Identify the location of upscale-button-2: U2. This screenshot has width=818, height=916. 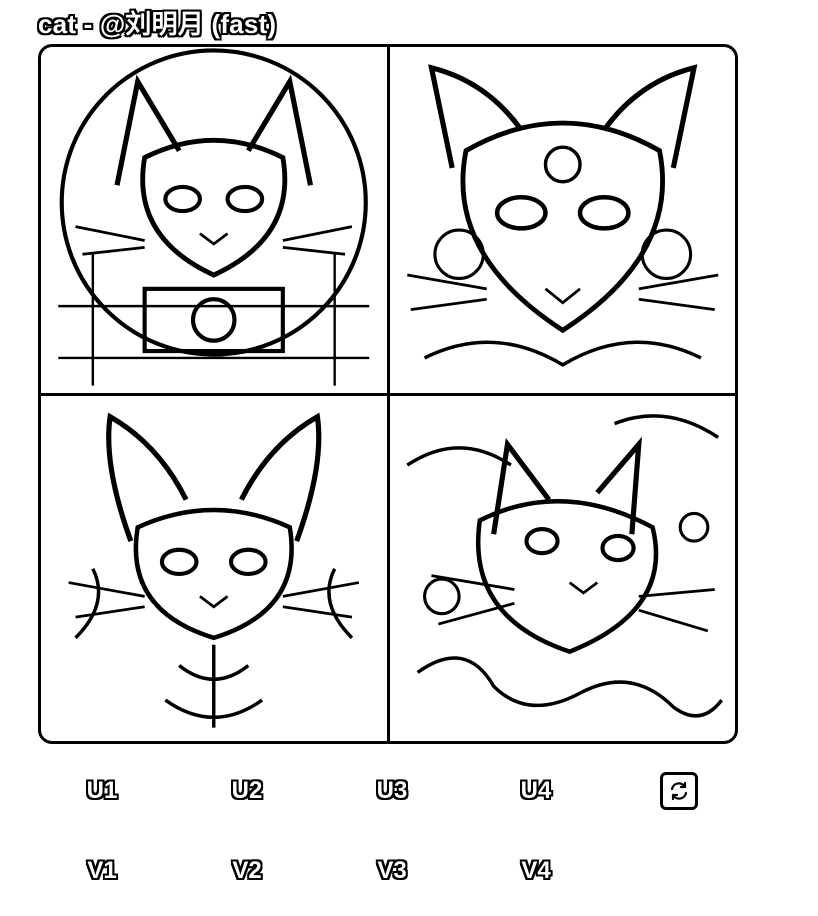
(247, 790).